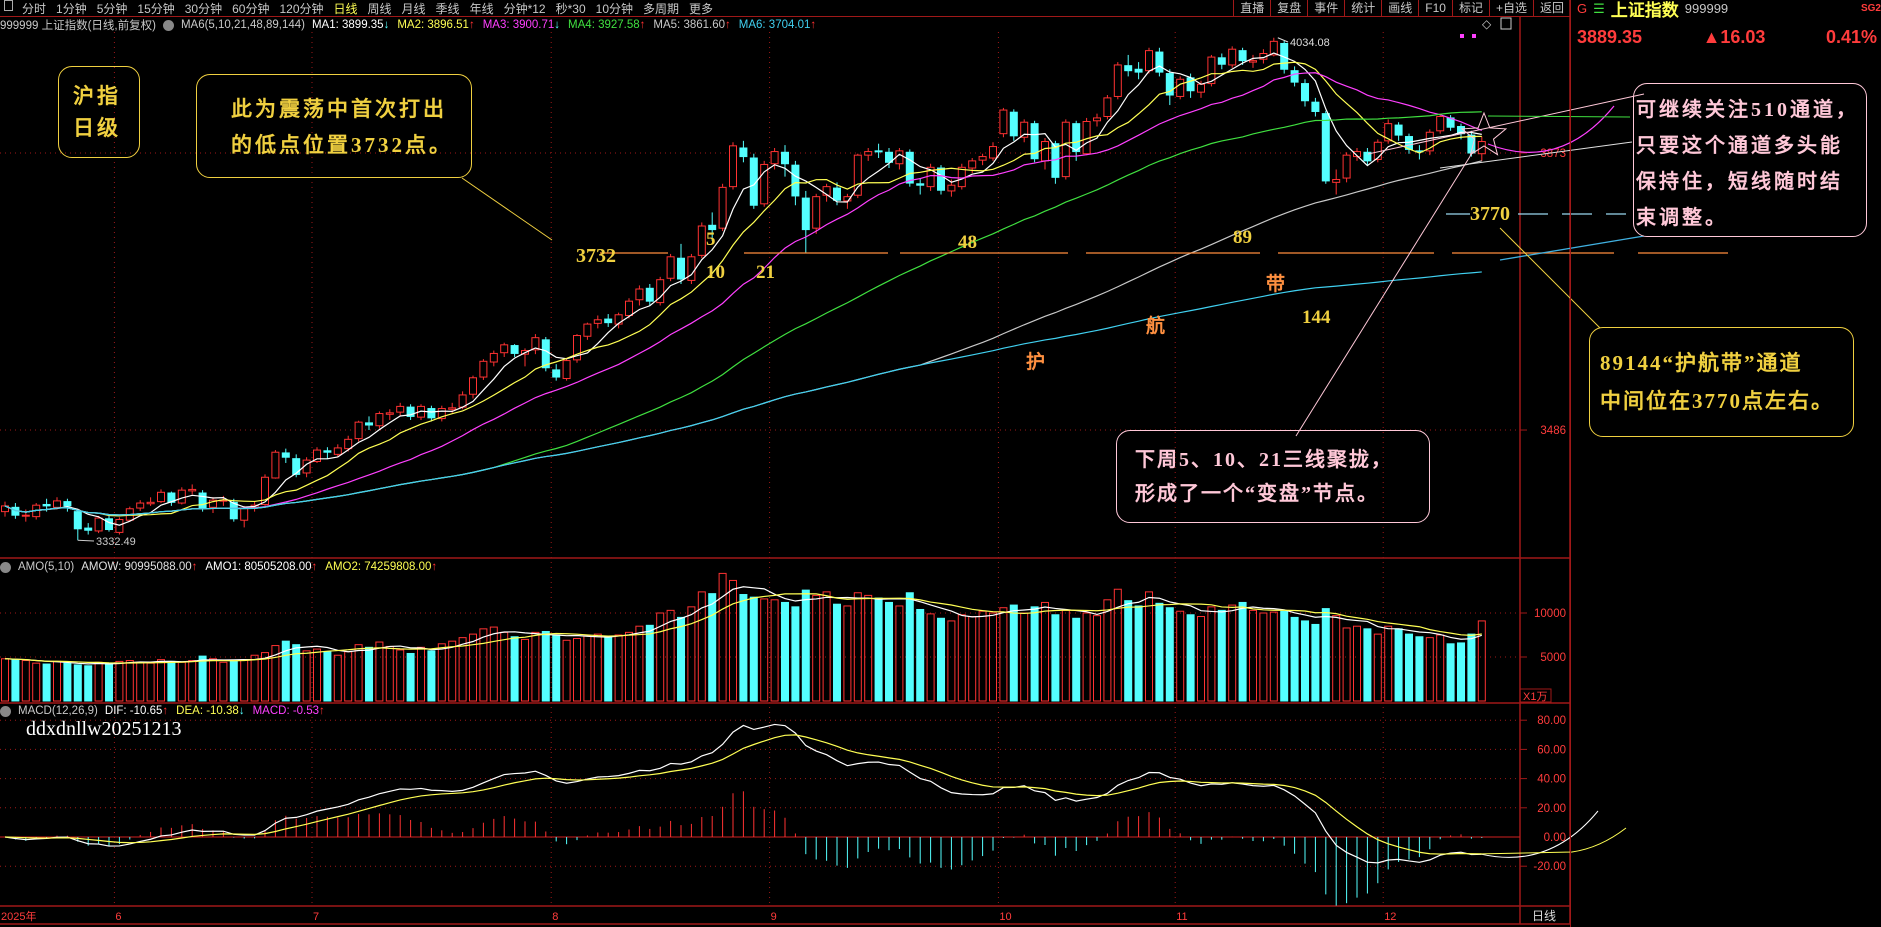  What do you see at coordinates (1553, 658) in the screenshot?
I see `amount-tick-label: 5000` at bounding box center [1553, 658].